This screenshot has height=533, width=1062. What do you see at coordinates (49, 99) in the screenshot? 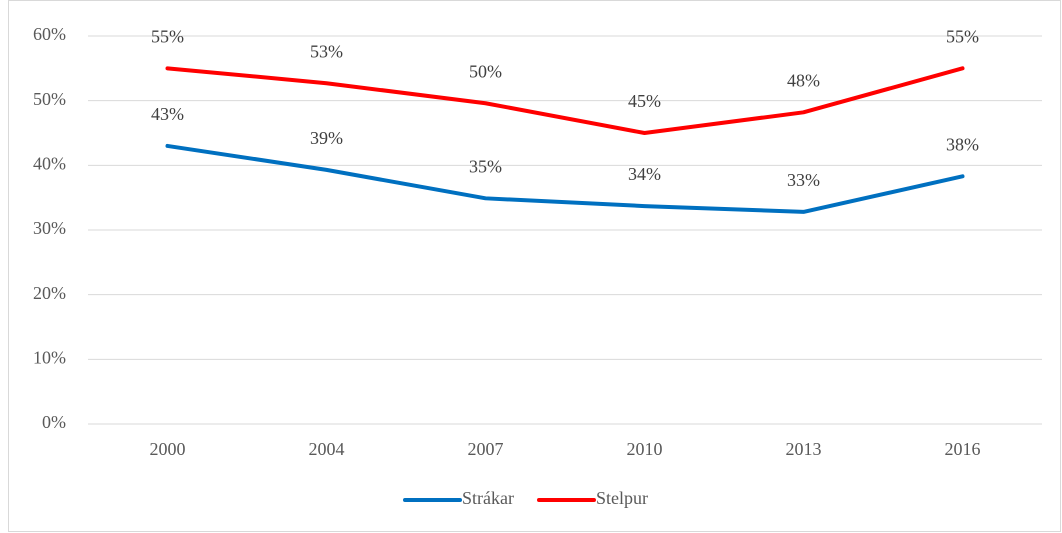
I see `y-tick-label: 50%` at bounding box center [49, 99].